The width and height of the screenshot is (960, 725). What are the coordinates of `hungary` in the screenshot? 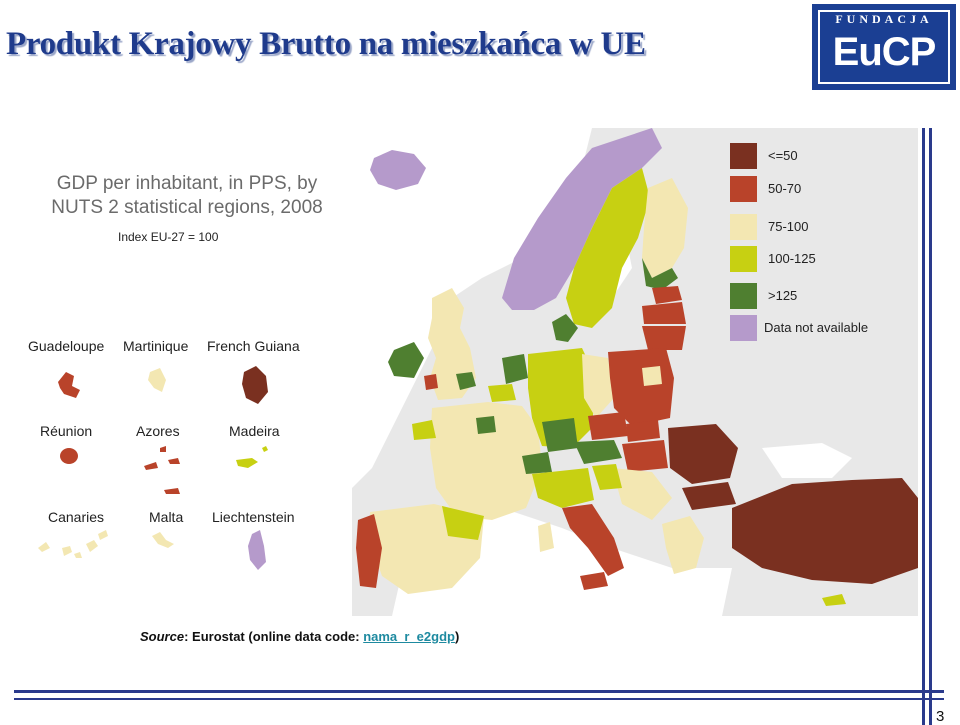 It's located at (645, 456).